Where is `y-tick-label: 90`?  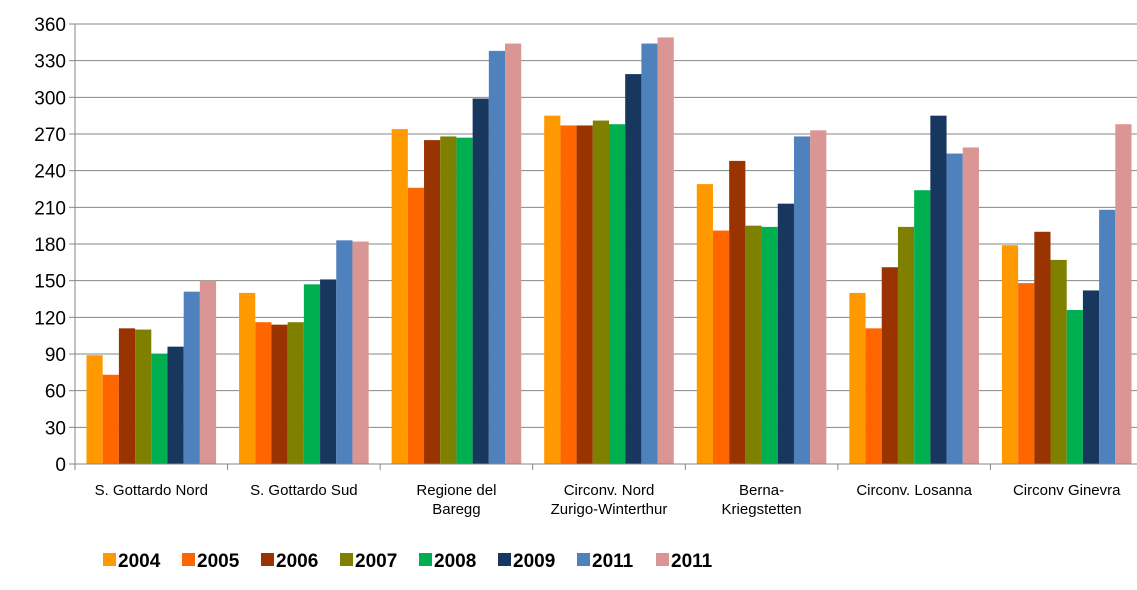 y-tick-label: 90 is located at coordinates (55, 355).